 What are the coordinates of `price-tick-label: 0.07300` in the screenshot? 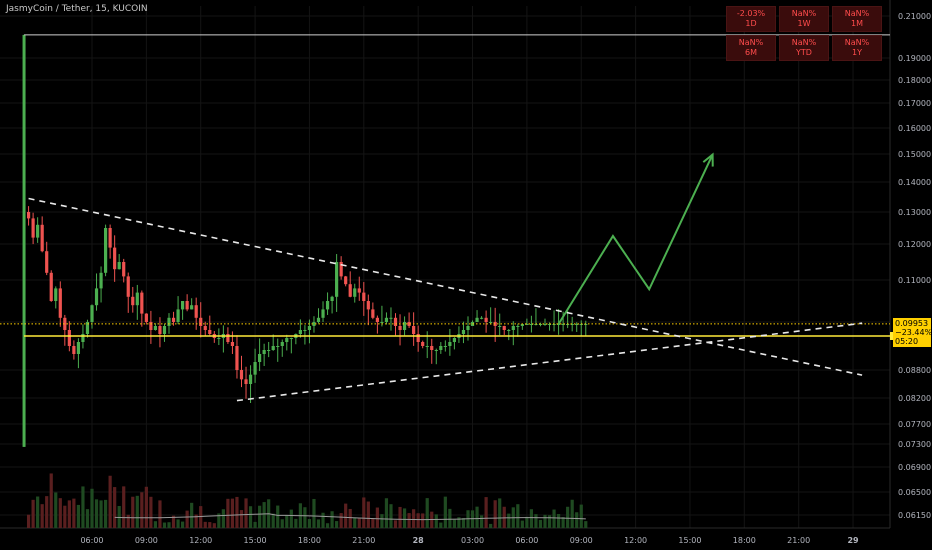 It's located at (914, 444).